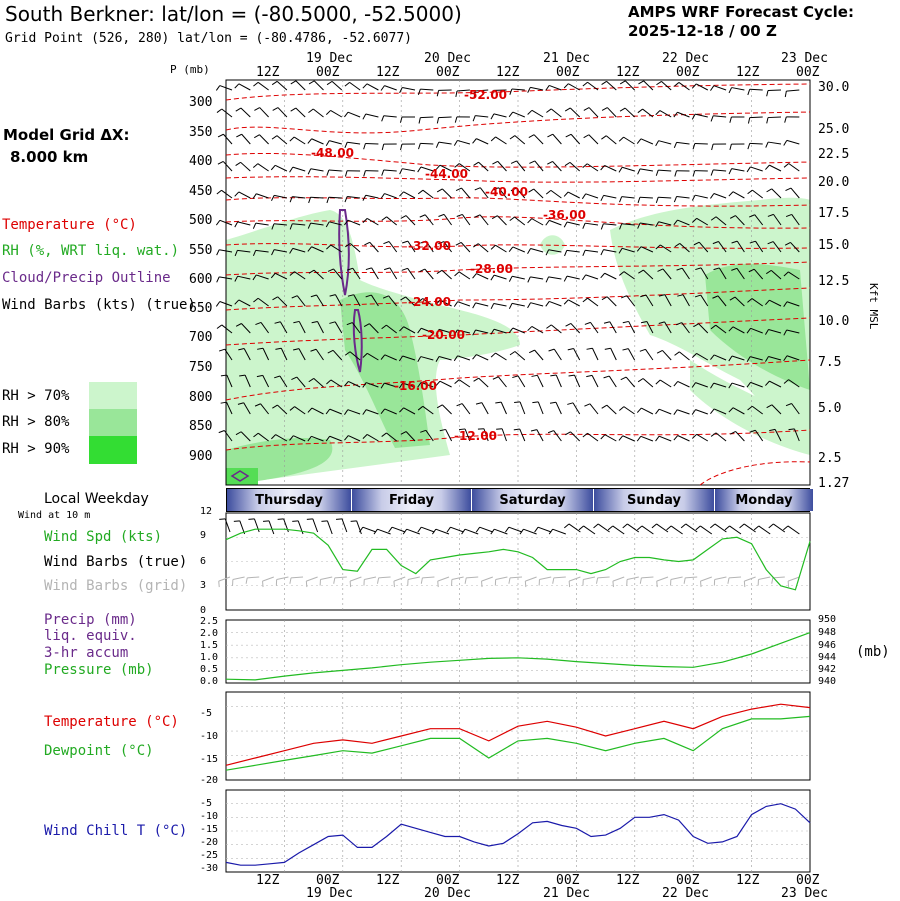 This screenshot has height=901, width=900. Describe the element at coordinates (415, 386) in the screenshot. I see `temp-contour-label: -16.00` at that location.